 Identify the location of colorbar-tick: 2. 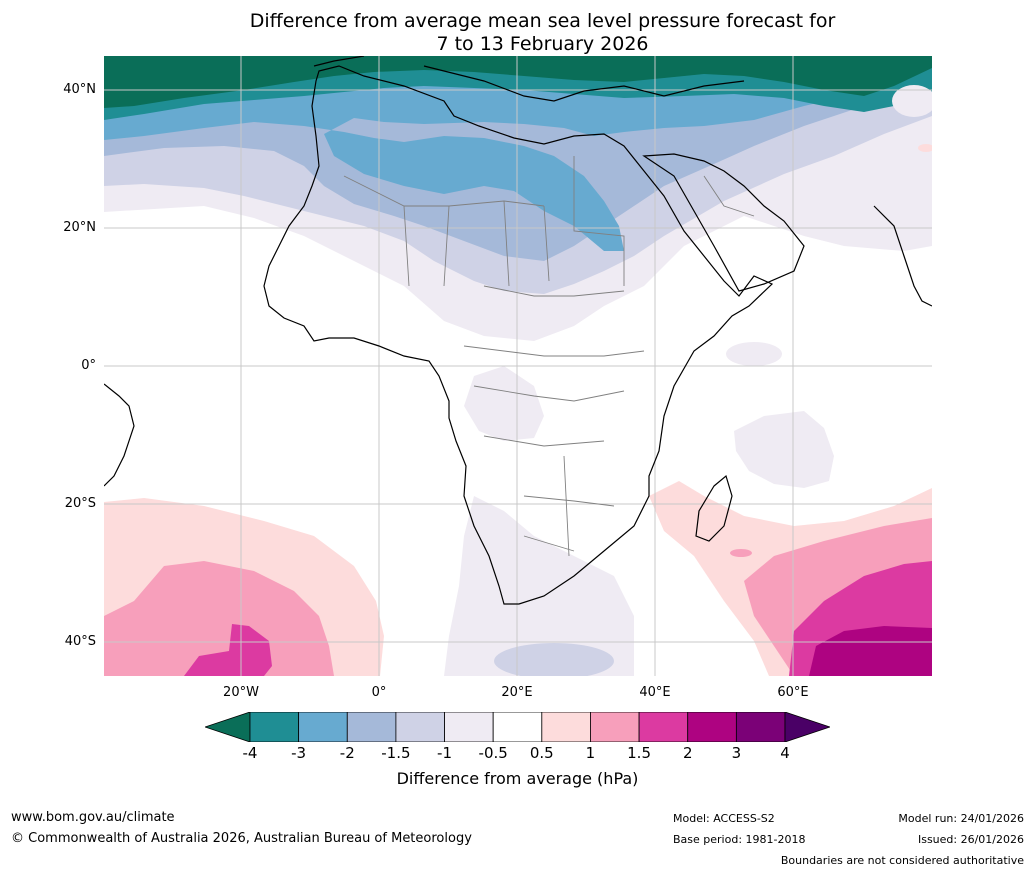
(687, 753).